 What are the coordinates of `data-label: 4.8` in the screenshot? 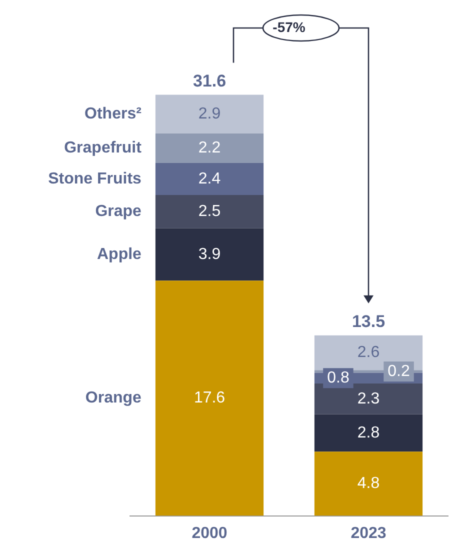 It's located at (368, 483).